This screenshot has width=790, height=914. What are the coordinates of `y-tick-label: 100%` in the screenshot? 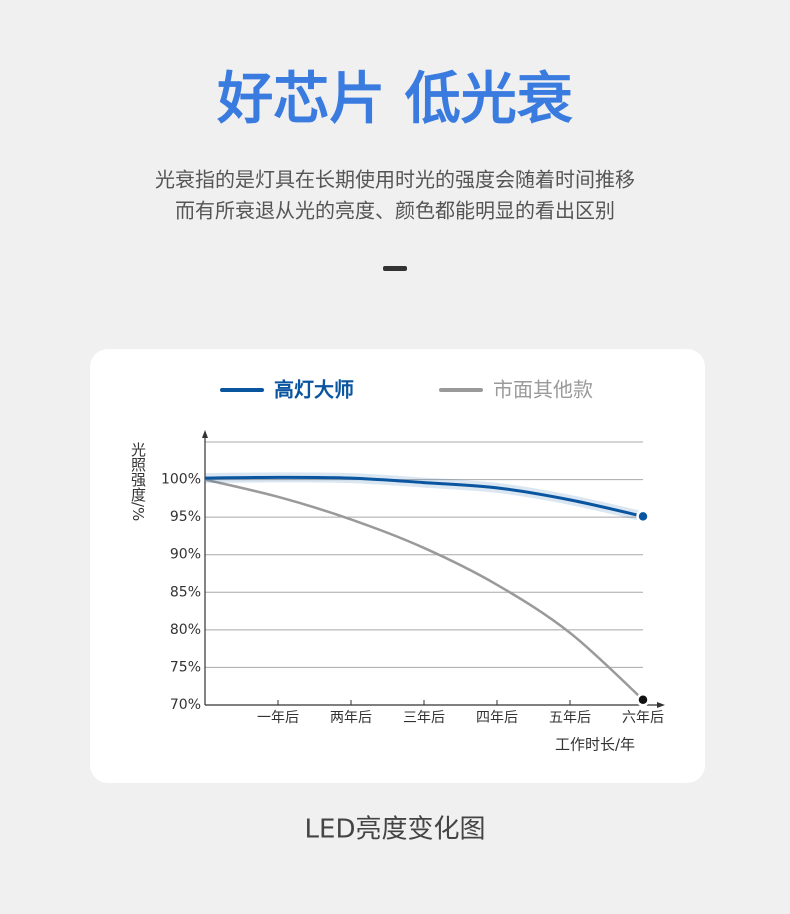 It's located at (181, 480).